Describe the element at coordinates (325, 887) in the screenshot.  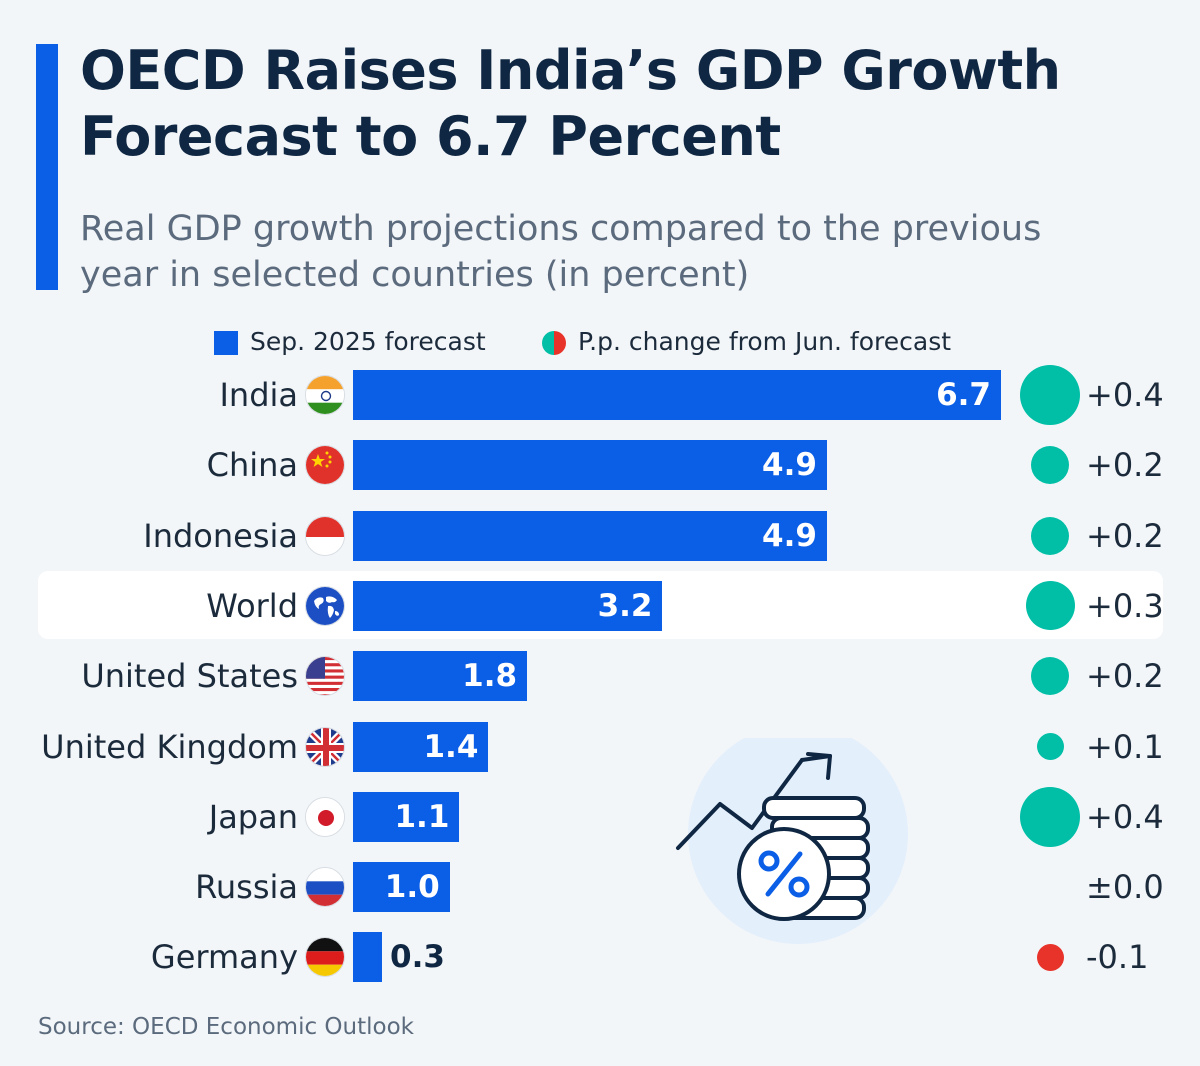
I see `russia-flag-icon` at that location.